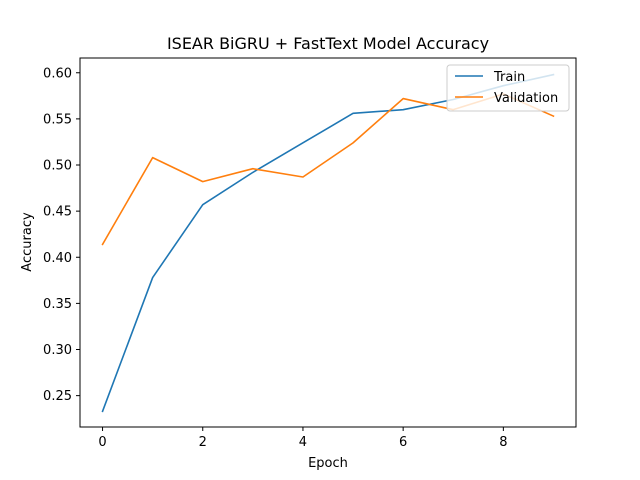 The height and width of the screenshot is (480, 640). What do you see at coordinates (27, 242) in the screenshot?
I see `y-axis-label: Accuracy` at bounding box center [27, 242].